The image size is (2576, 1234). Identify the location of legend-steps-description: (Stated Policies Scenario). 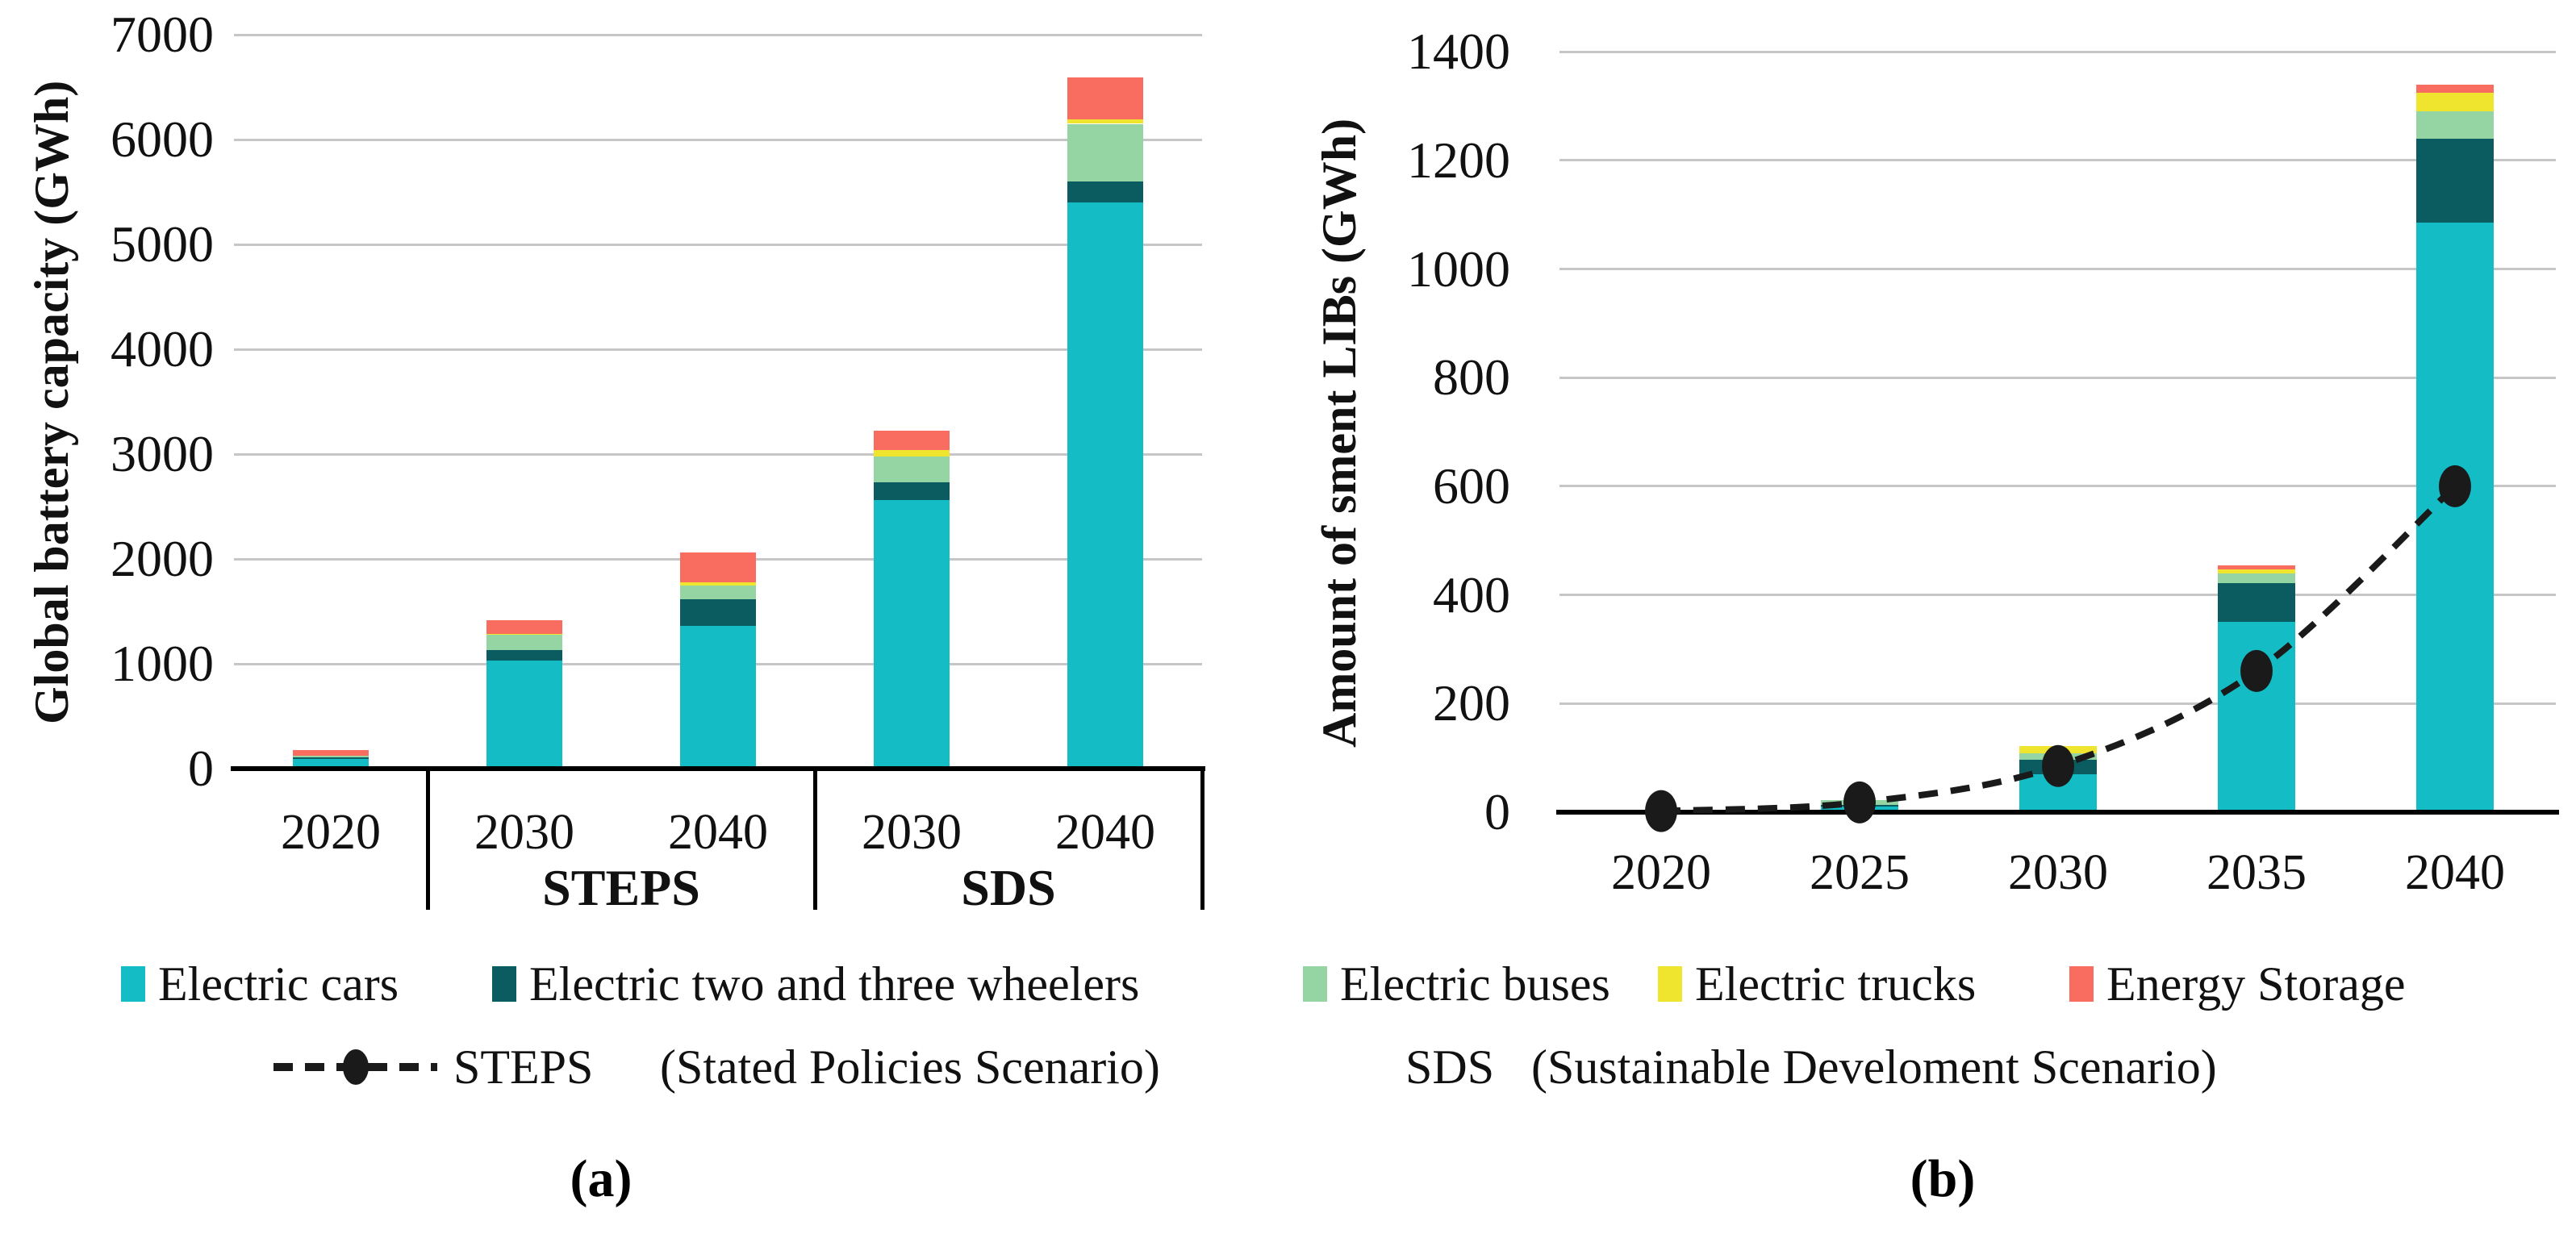
(910, 1067).